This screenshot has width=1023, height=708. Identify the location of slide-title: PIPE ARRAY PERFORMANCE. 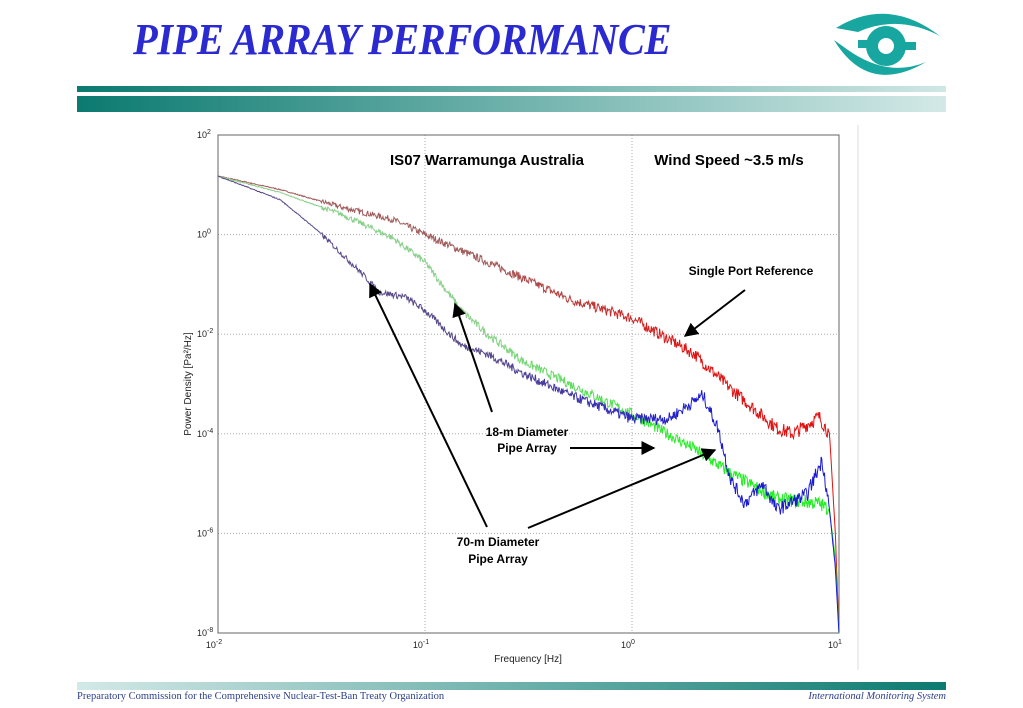
(402, 39).